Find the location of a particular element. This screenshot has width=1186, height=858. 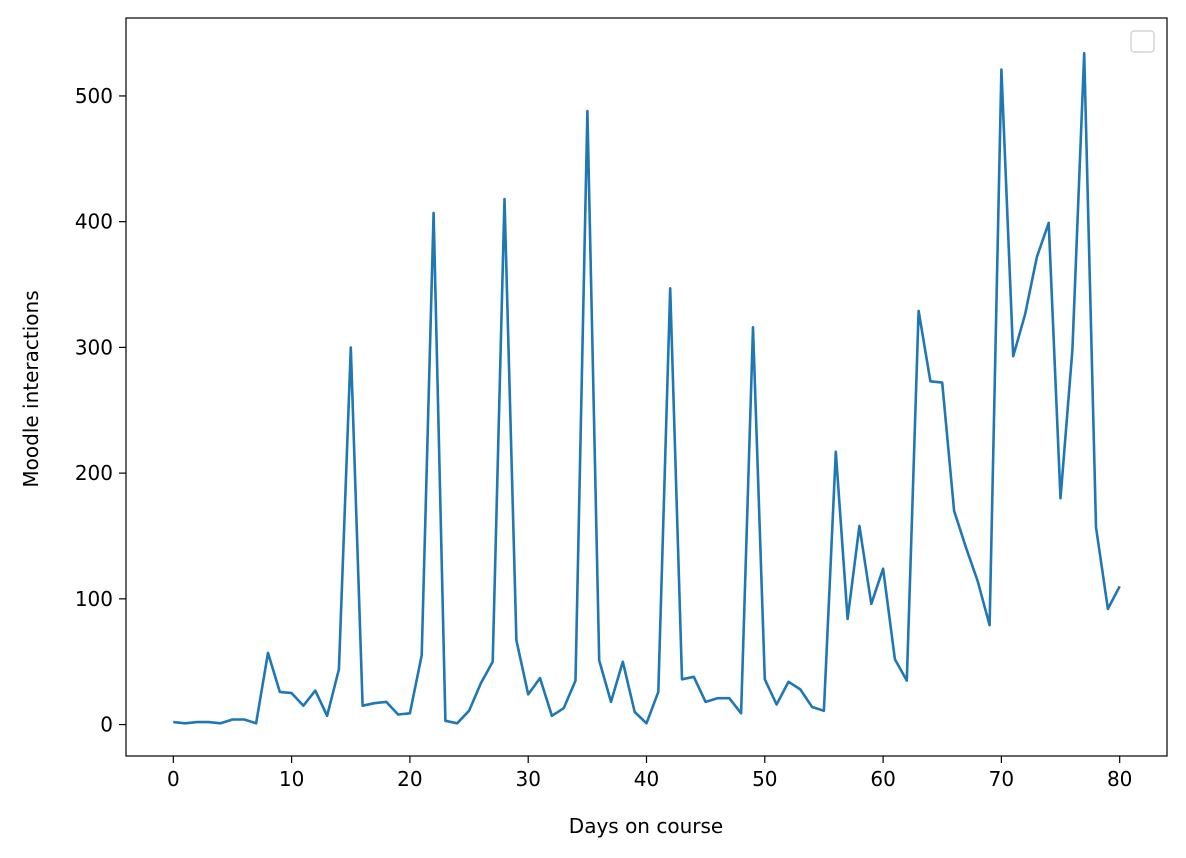

y-tick-label: 200 is located at coordinates (94, 473).